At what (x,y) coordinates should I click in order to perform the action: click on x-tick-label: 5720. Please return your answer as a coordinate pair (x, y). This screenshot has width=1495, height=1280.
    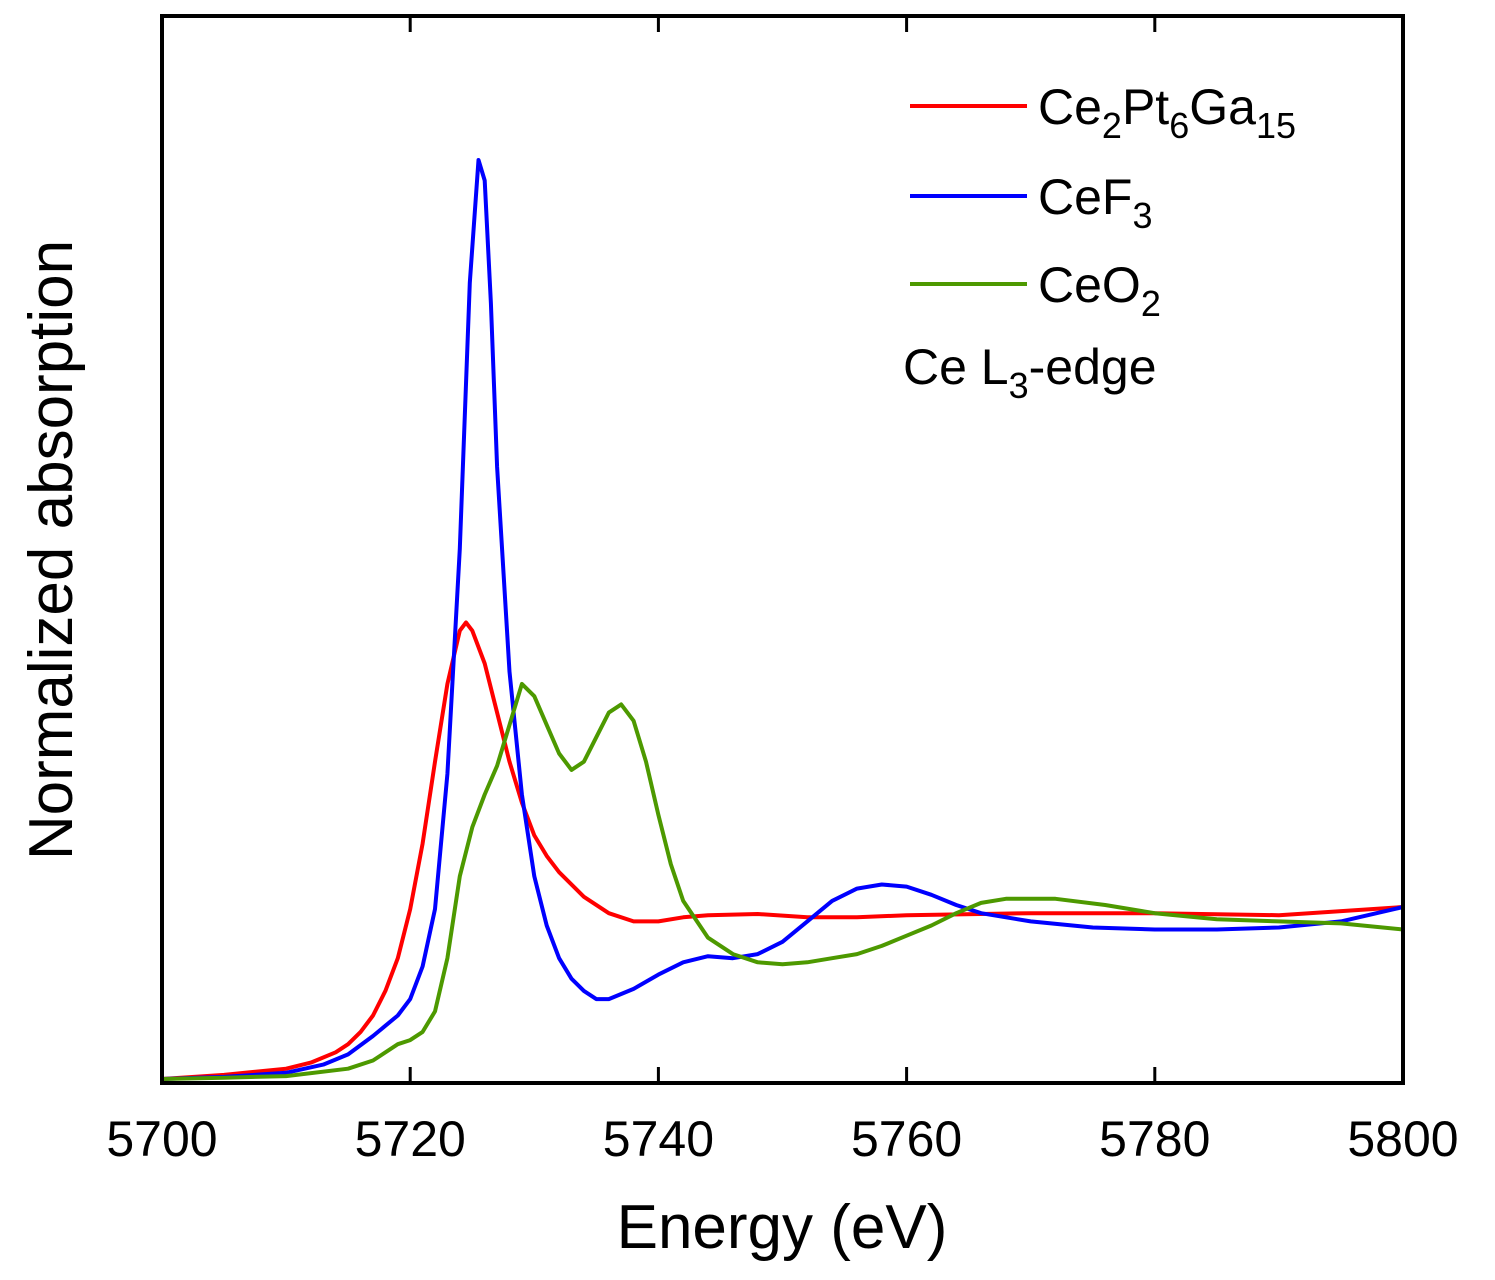
    Looking at the image, I should click on (410, 1139).